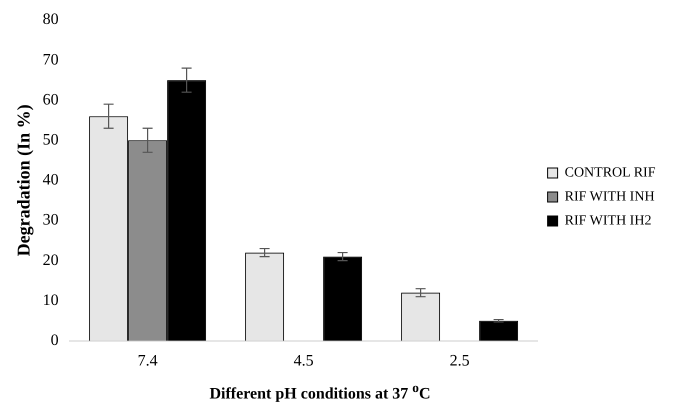 The width and height of the screenshot is (676, 406). Describe the element at coordinates (460, 361) in the screenshot. I see `x-tick-label: 2.5` at that location.